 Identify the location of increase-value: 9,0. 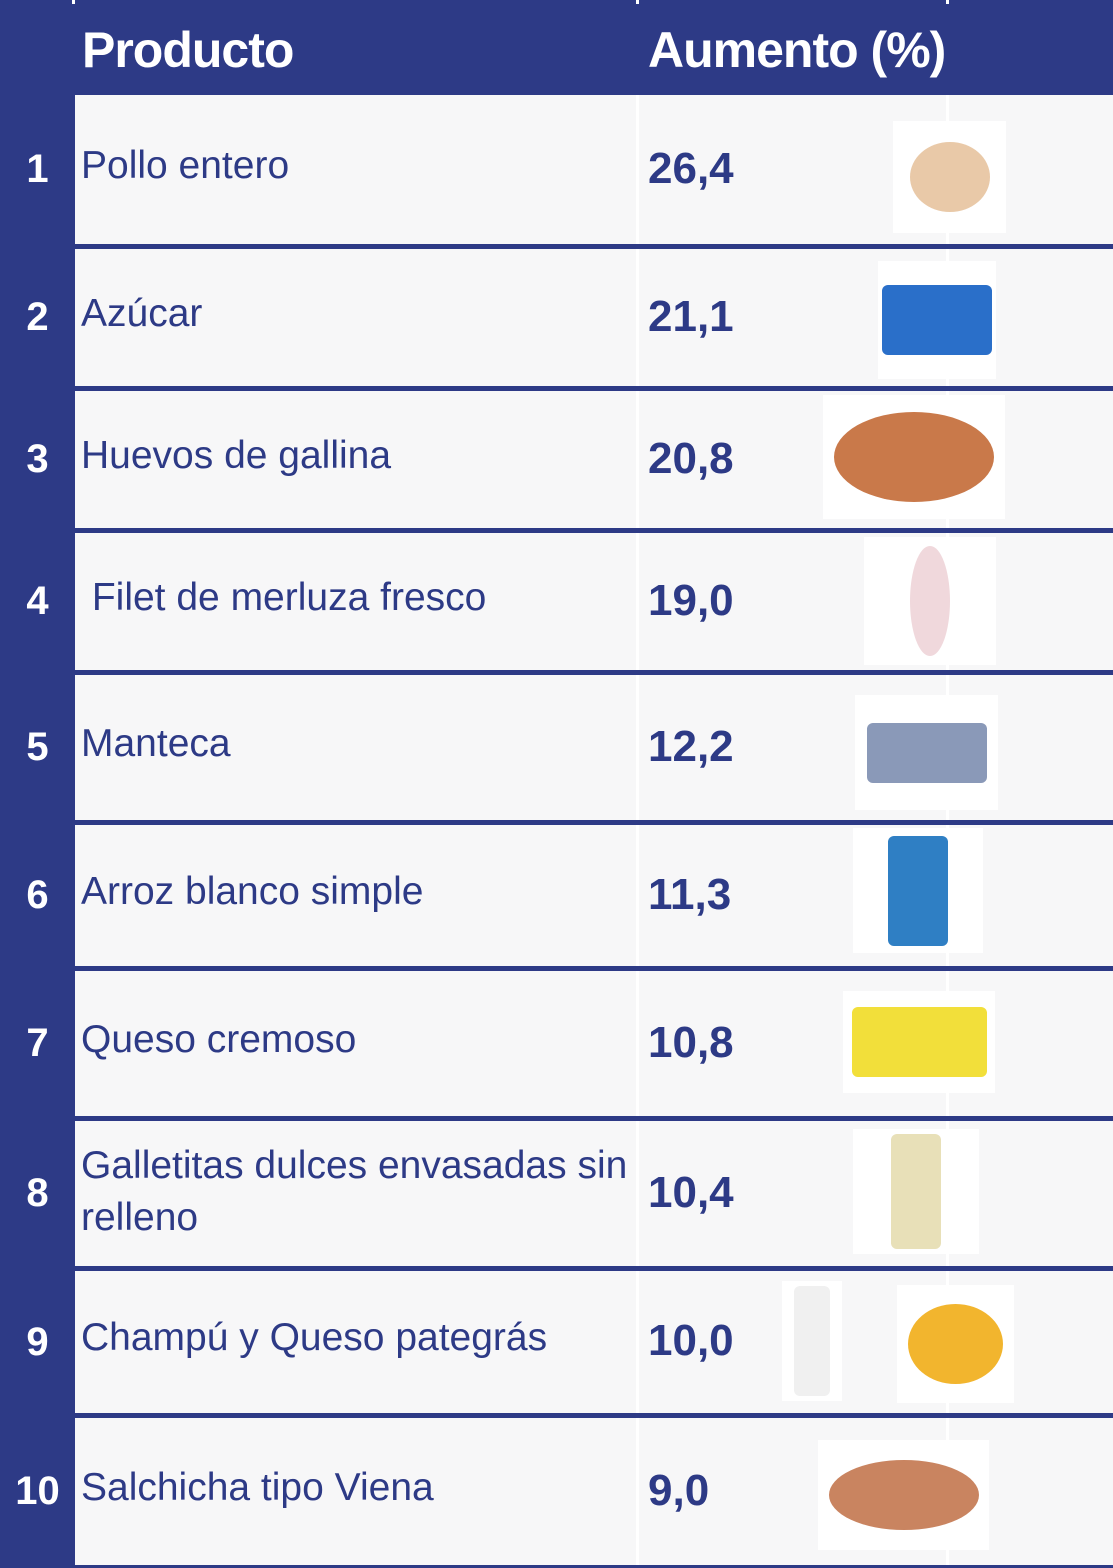
(679, 1490).